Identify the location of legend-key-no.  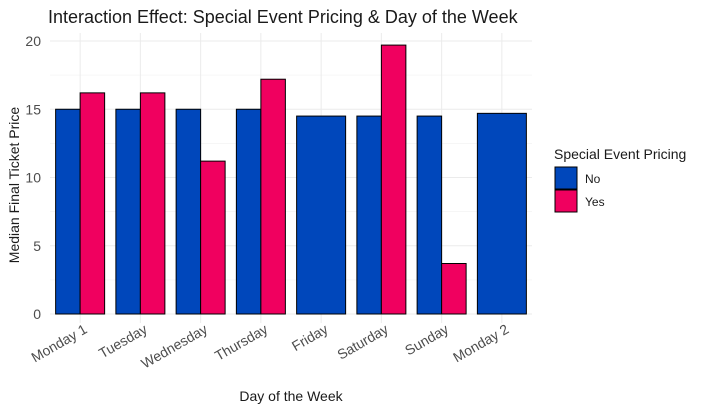
(566, 178).